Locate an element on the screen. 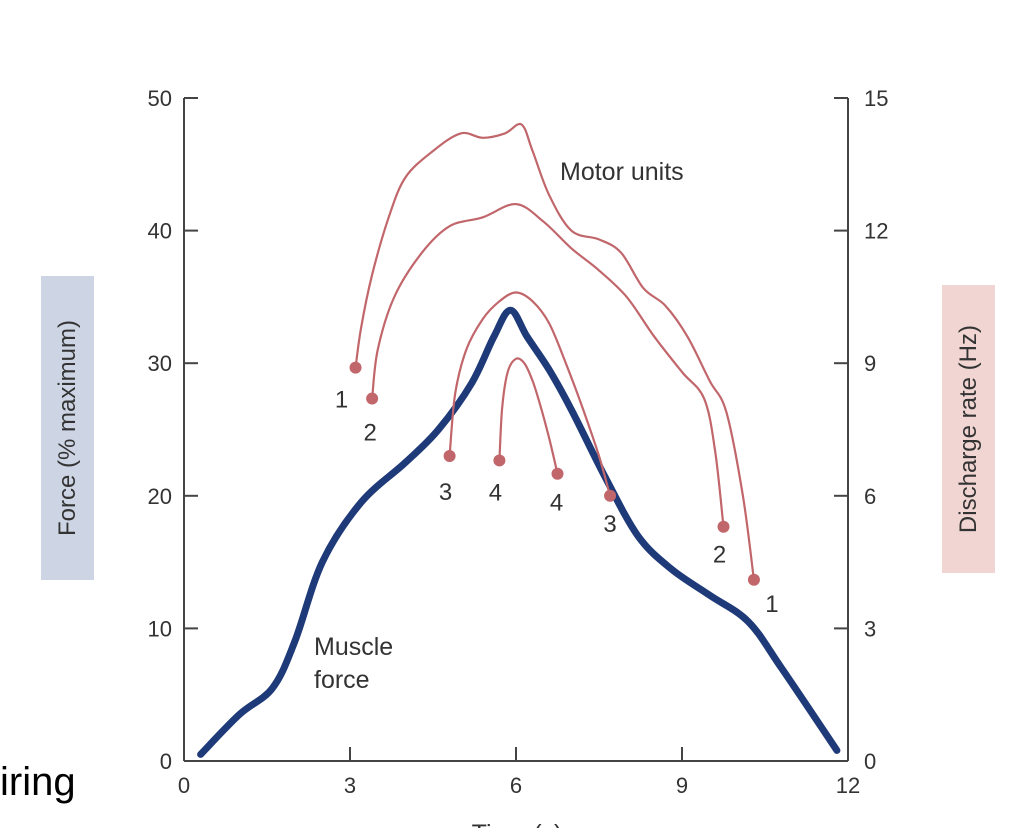  right-y-tick-label: 9 is located at coordinates (870, 363).